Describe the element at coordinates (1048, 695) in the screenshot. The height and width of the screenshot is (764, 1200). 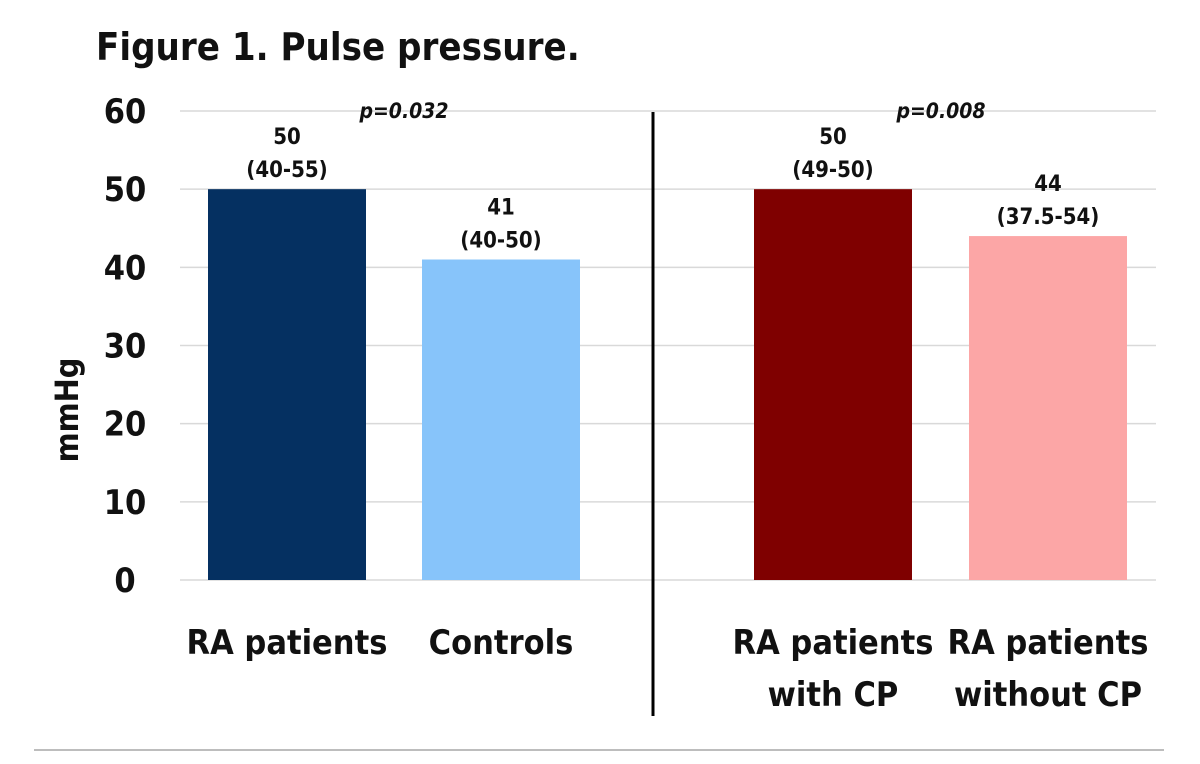
I see `x-tick-label: without CP` at that location.